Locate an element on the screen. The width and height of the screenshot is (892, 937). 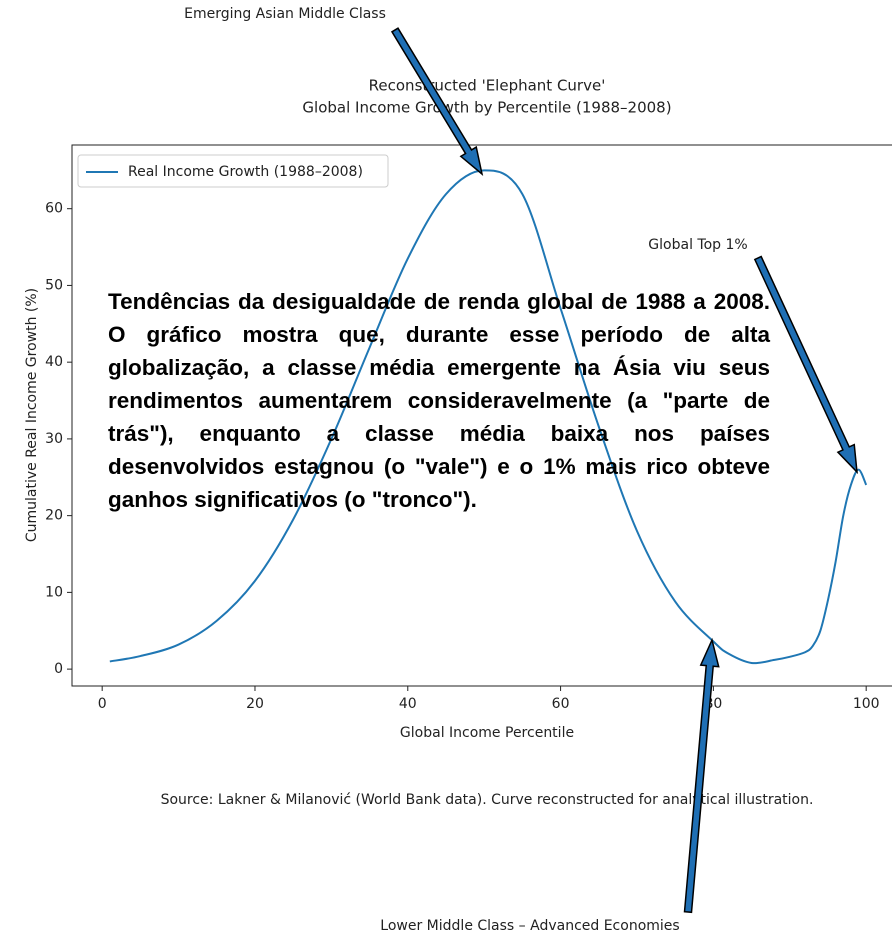
x-axis-label: Global Income Percentile is located at coordinates (487, 733).